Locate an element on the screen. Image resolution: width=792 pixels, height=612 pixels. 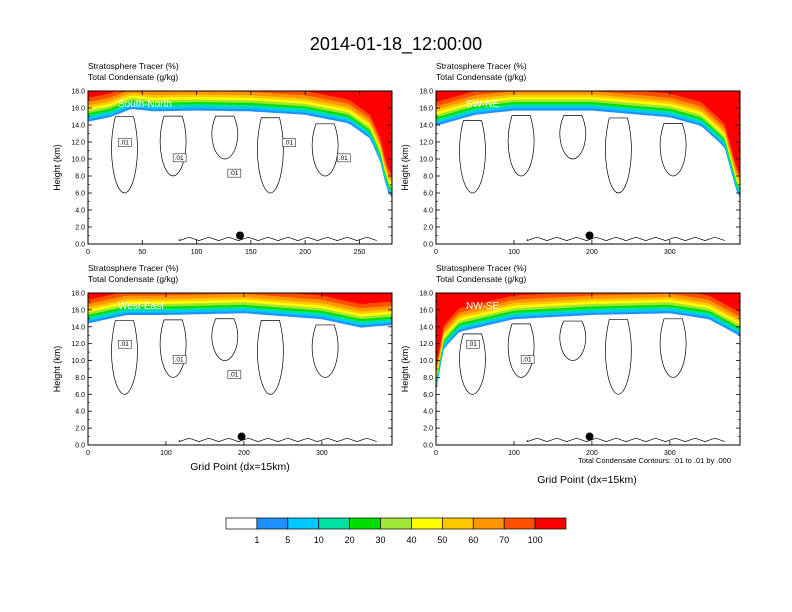
y-tick-label: 6.0 is located at coordinates (80, 194).